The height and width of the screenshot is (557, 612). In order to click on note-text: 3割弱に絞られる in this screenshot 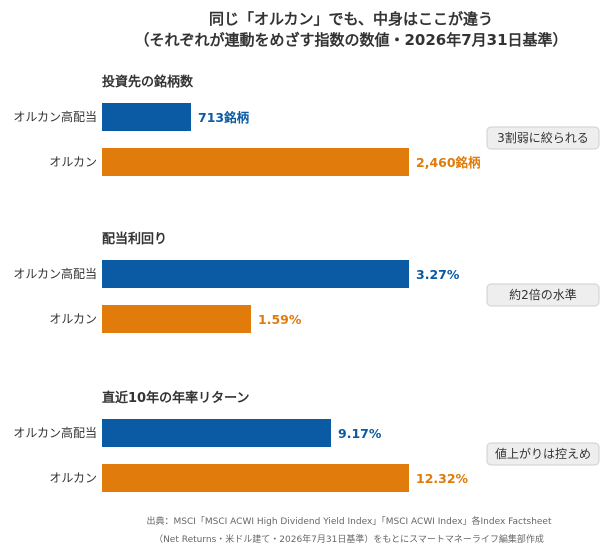, I will do `click(543, 137)`.